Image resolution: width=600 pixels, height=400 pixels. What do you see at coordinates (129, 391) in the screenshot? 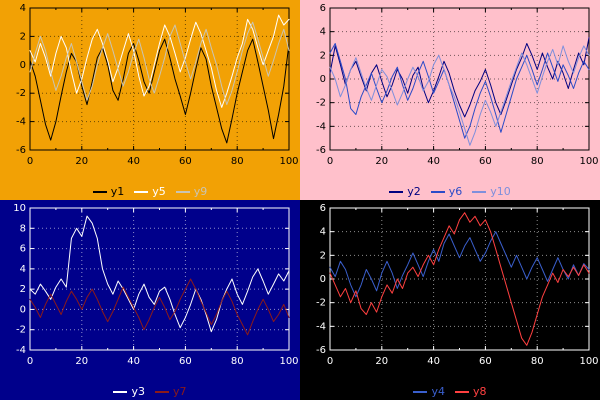
I see `legend-item-y3: y3` at bounding box center [129, 391].